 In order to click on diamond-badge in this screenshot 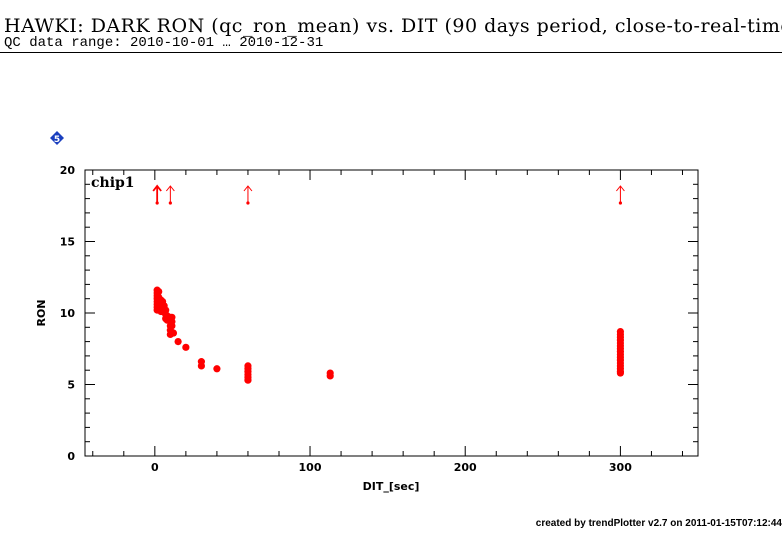, I will do `click(57, 138)`.